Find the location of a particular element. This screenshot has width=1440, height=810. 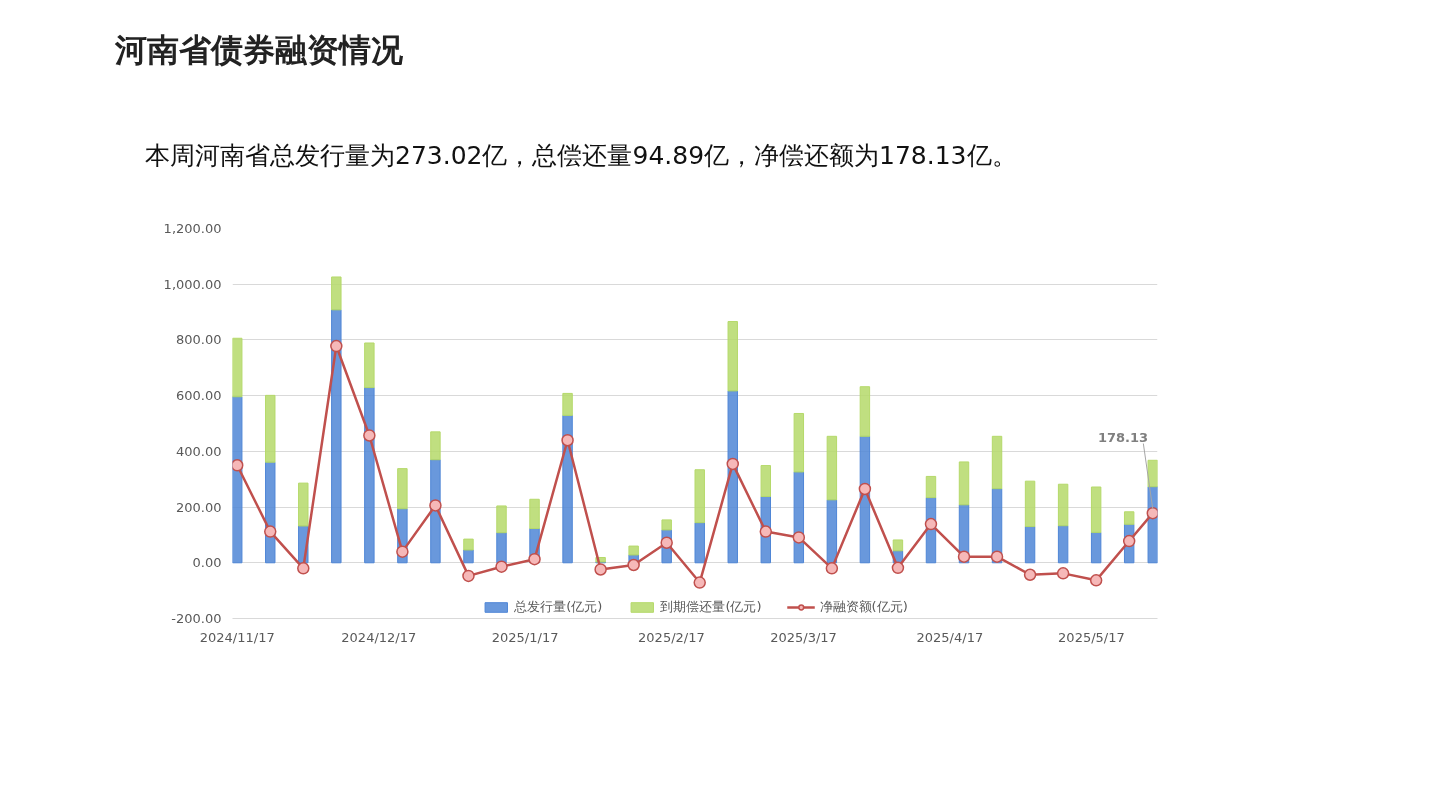

x-tick-label: 2024/12/17 is located at coordinates (379, 637).